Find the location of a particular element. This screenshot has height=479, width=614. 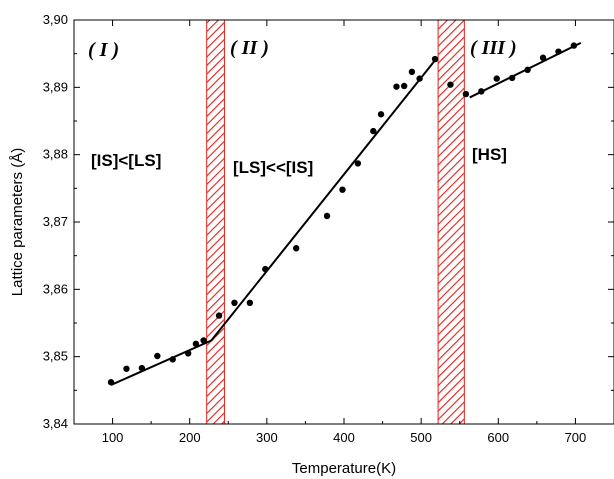

x-tick-label: 100 is located at coordinates (113, 437).